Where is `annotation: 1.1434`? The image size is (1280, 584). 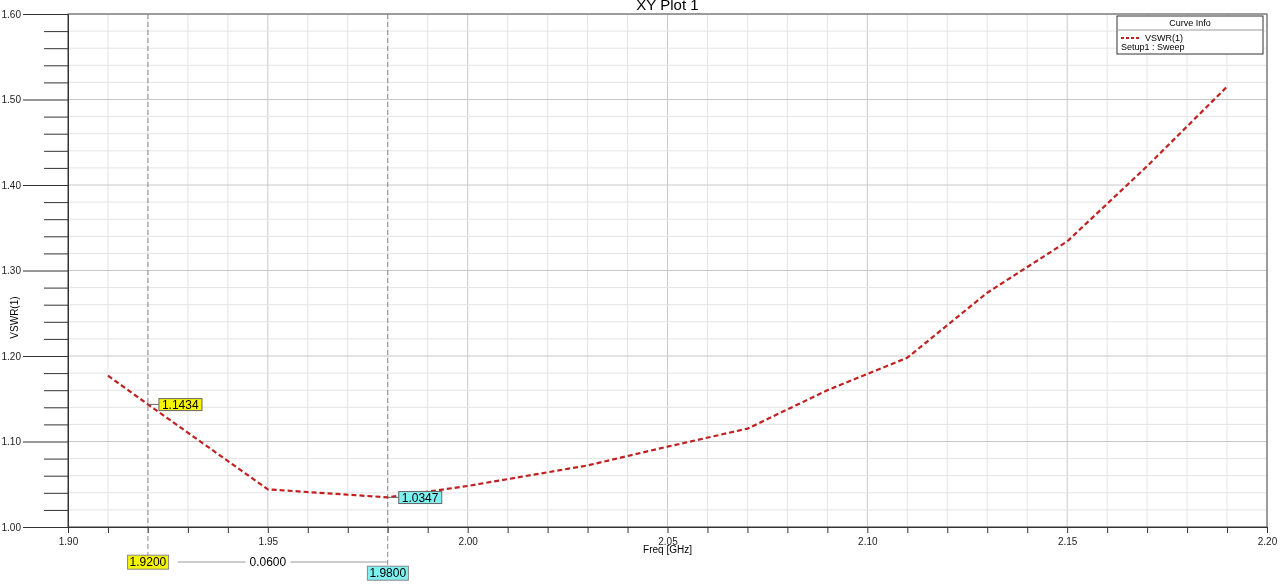 annotation: 1.1434 is located at coordinates (180, 404).